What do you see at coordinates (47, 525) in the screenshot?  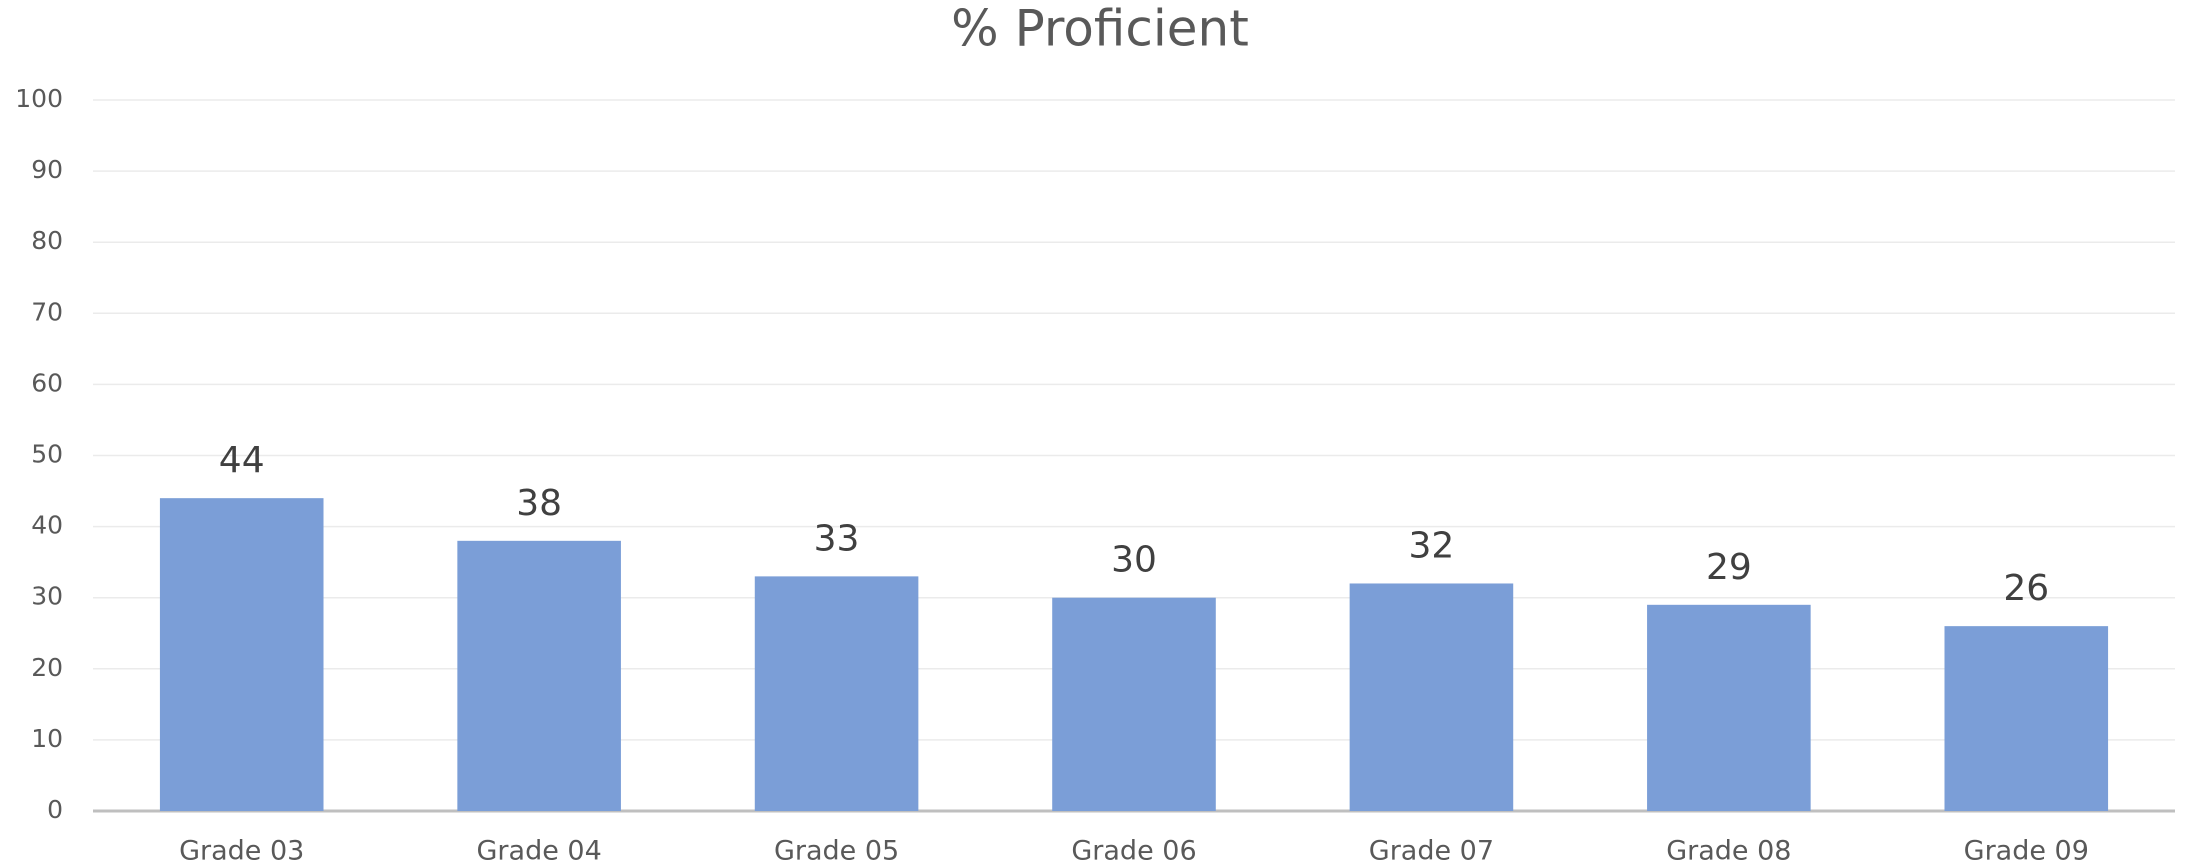 I see `y-tick-label: 40` at bounding box center [47, 525].